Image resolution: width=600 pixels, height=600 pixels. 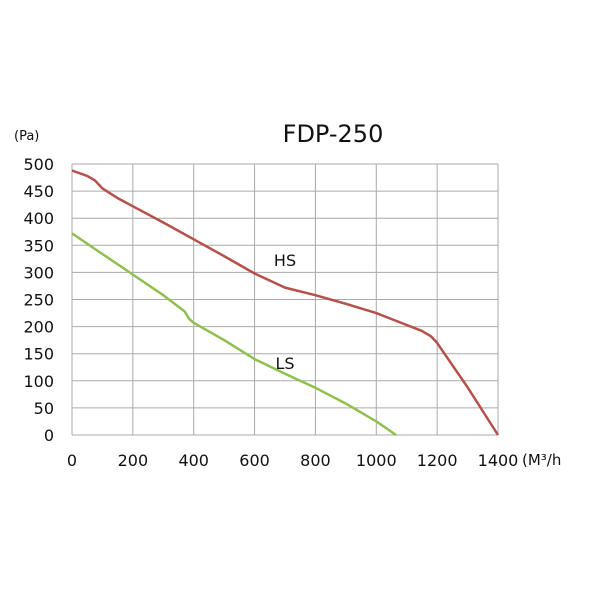 I want to click on y-tick-label: 300, so click(x=38, y=272).